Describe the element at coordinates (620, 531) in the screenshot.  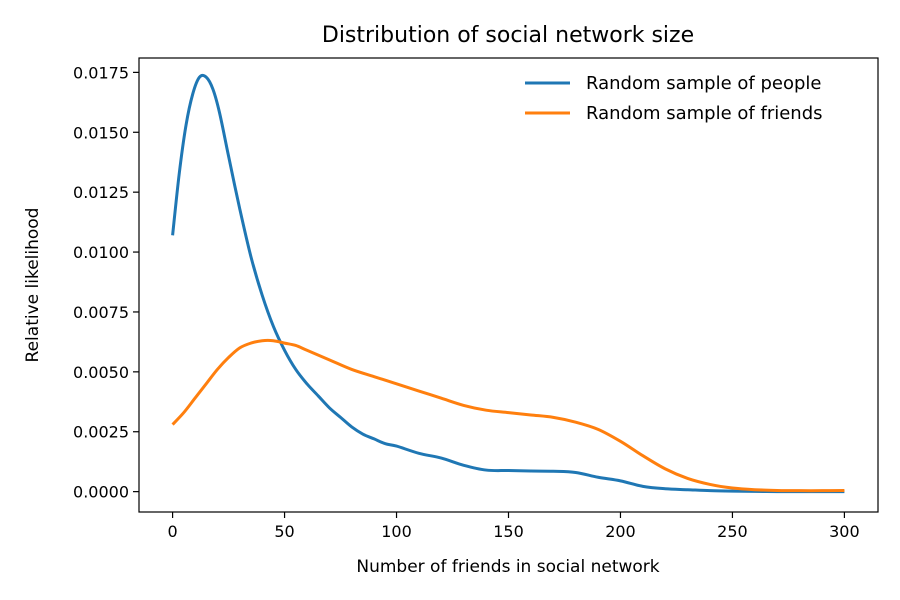
I see `x-tick-label: 200` at that location.